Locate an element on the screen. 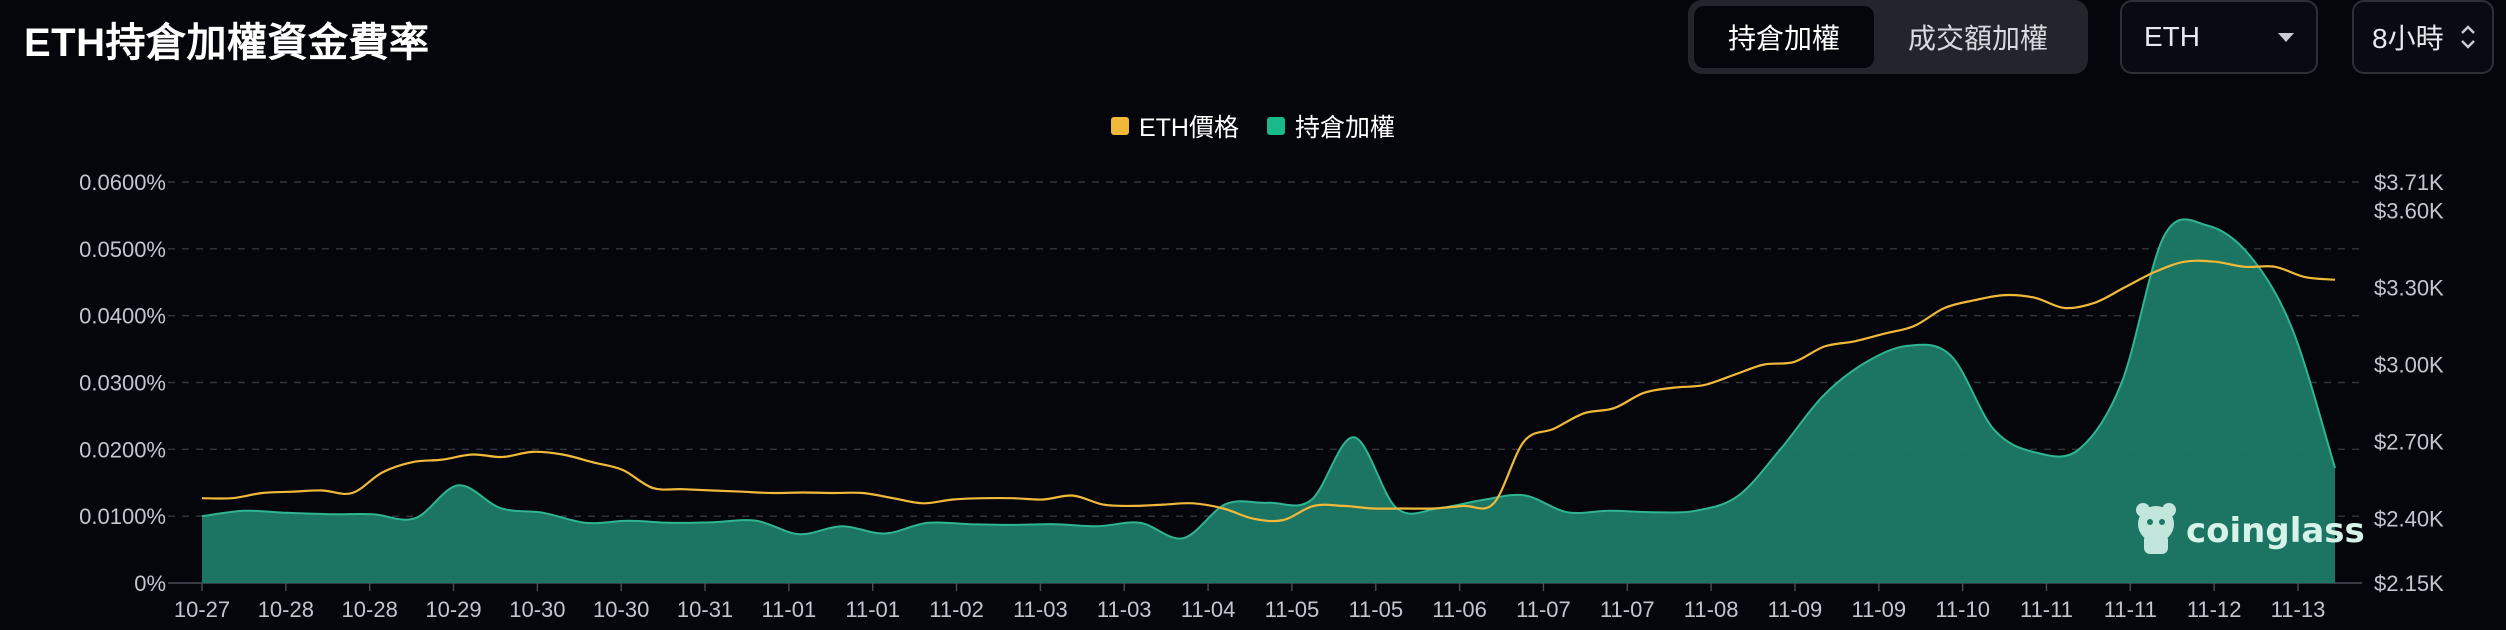 The height and width of the screenshot is (630, 2506). left-y-tick-label: 0.0100% is located at coordinates (122, 516).